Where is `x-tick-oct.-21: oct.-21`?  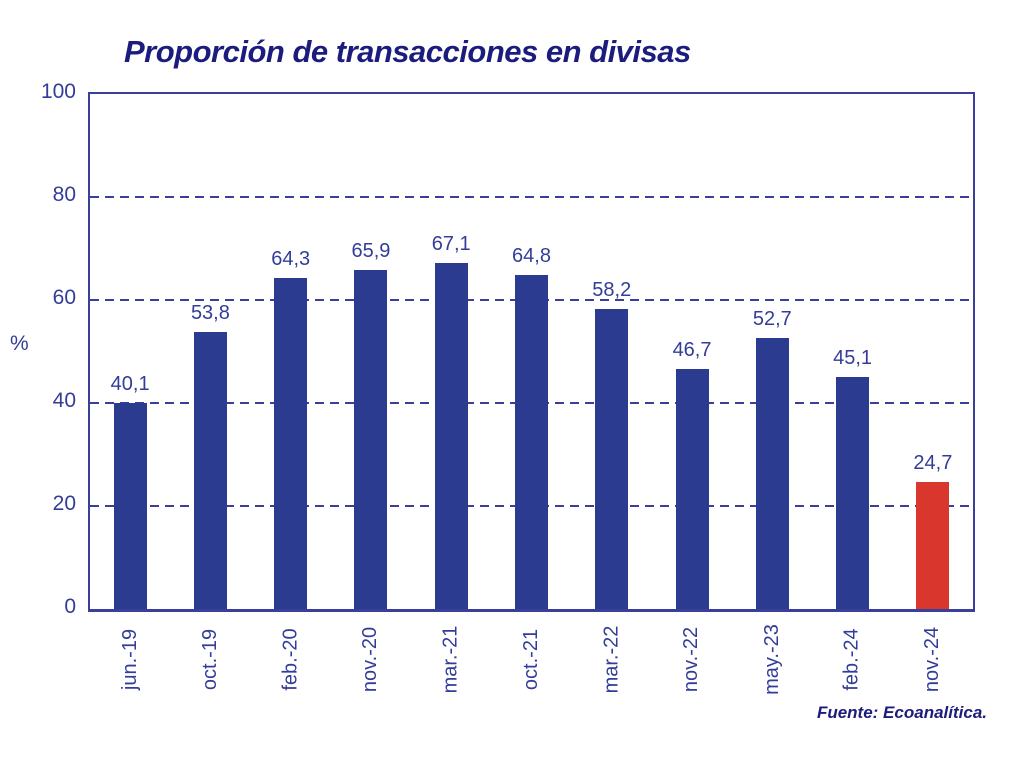 x-tick-oct.-21: oct.-21 is located at coordinates (532, 659).